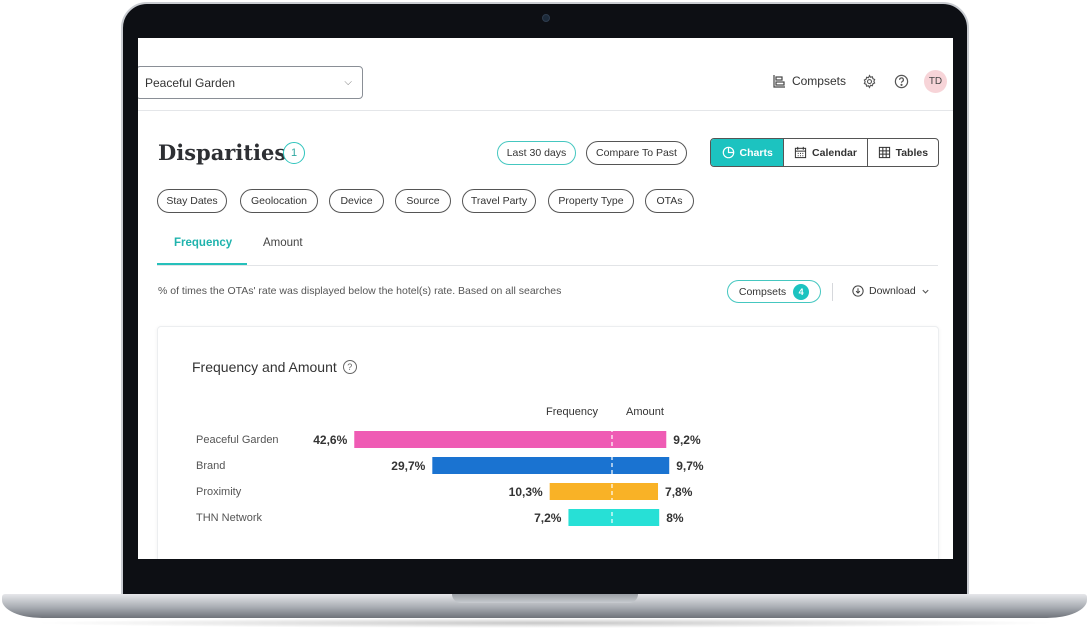 Image resolution: width=1089 pixels, height=635 pixels. I want to click on tab-amount: Amount, so click(283, 243).